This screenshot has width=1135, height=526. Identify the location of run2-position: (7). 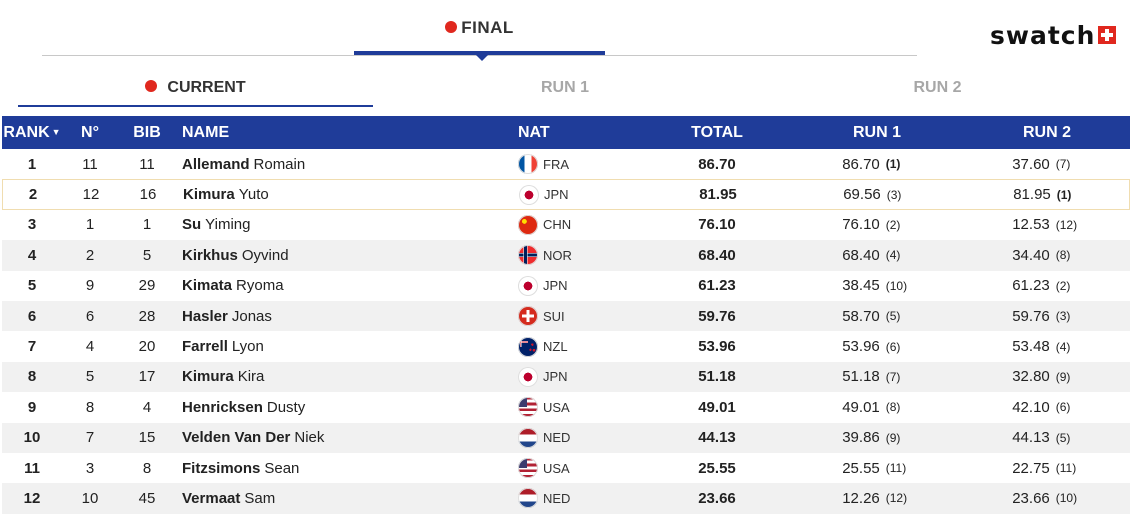
(1063, 164).